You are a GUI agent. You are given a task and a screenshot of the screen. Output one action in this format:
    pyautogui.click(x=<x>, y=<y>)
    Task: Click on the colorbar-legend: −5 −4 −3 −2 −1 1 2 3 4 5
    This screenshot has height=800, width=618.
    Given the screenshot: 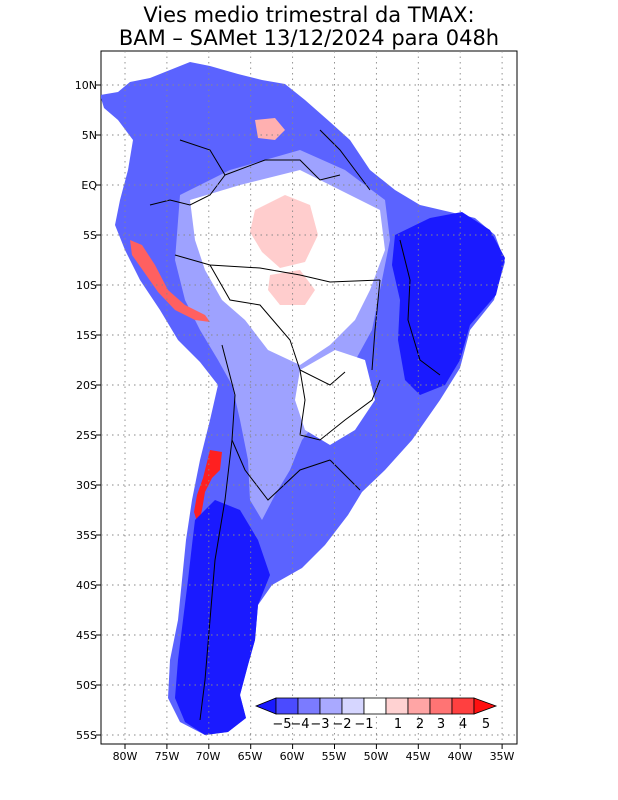 What is the action you would take?
    pyautogui.click(x=376, y=714)
    